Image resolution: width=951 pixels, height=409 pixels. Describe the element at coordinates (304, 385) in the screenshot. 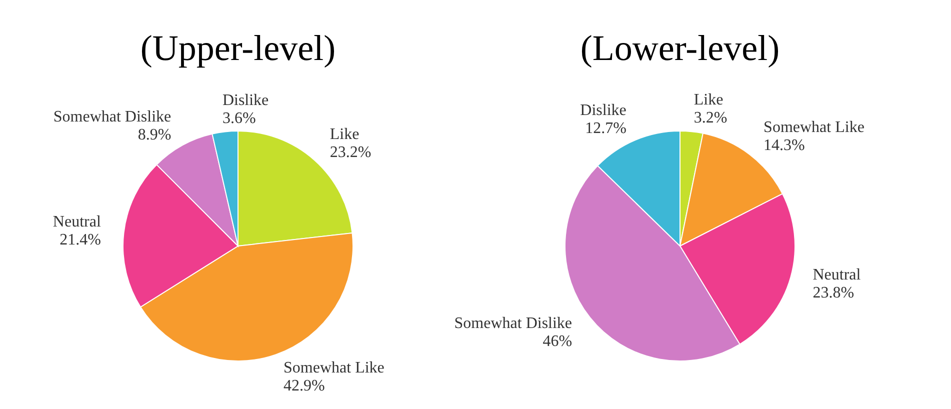

I see `data-label: 42.9%` at that location.